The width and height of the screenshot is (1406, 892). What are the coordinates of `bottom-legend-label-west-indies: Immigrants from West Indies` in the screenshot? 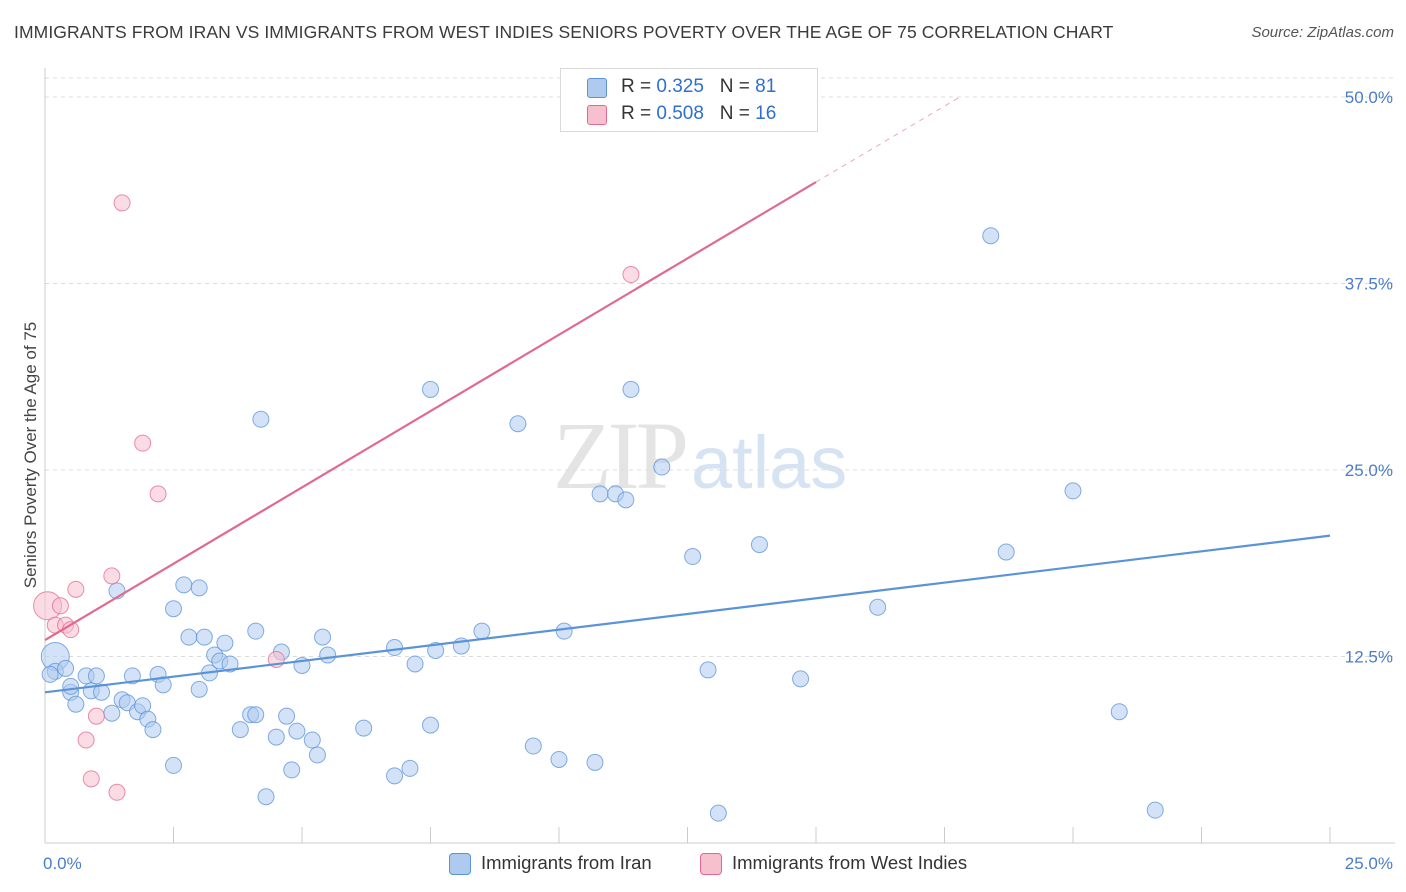 It's located at (850, 862).